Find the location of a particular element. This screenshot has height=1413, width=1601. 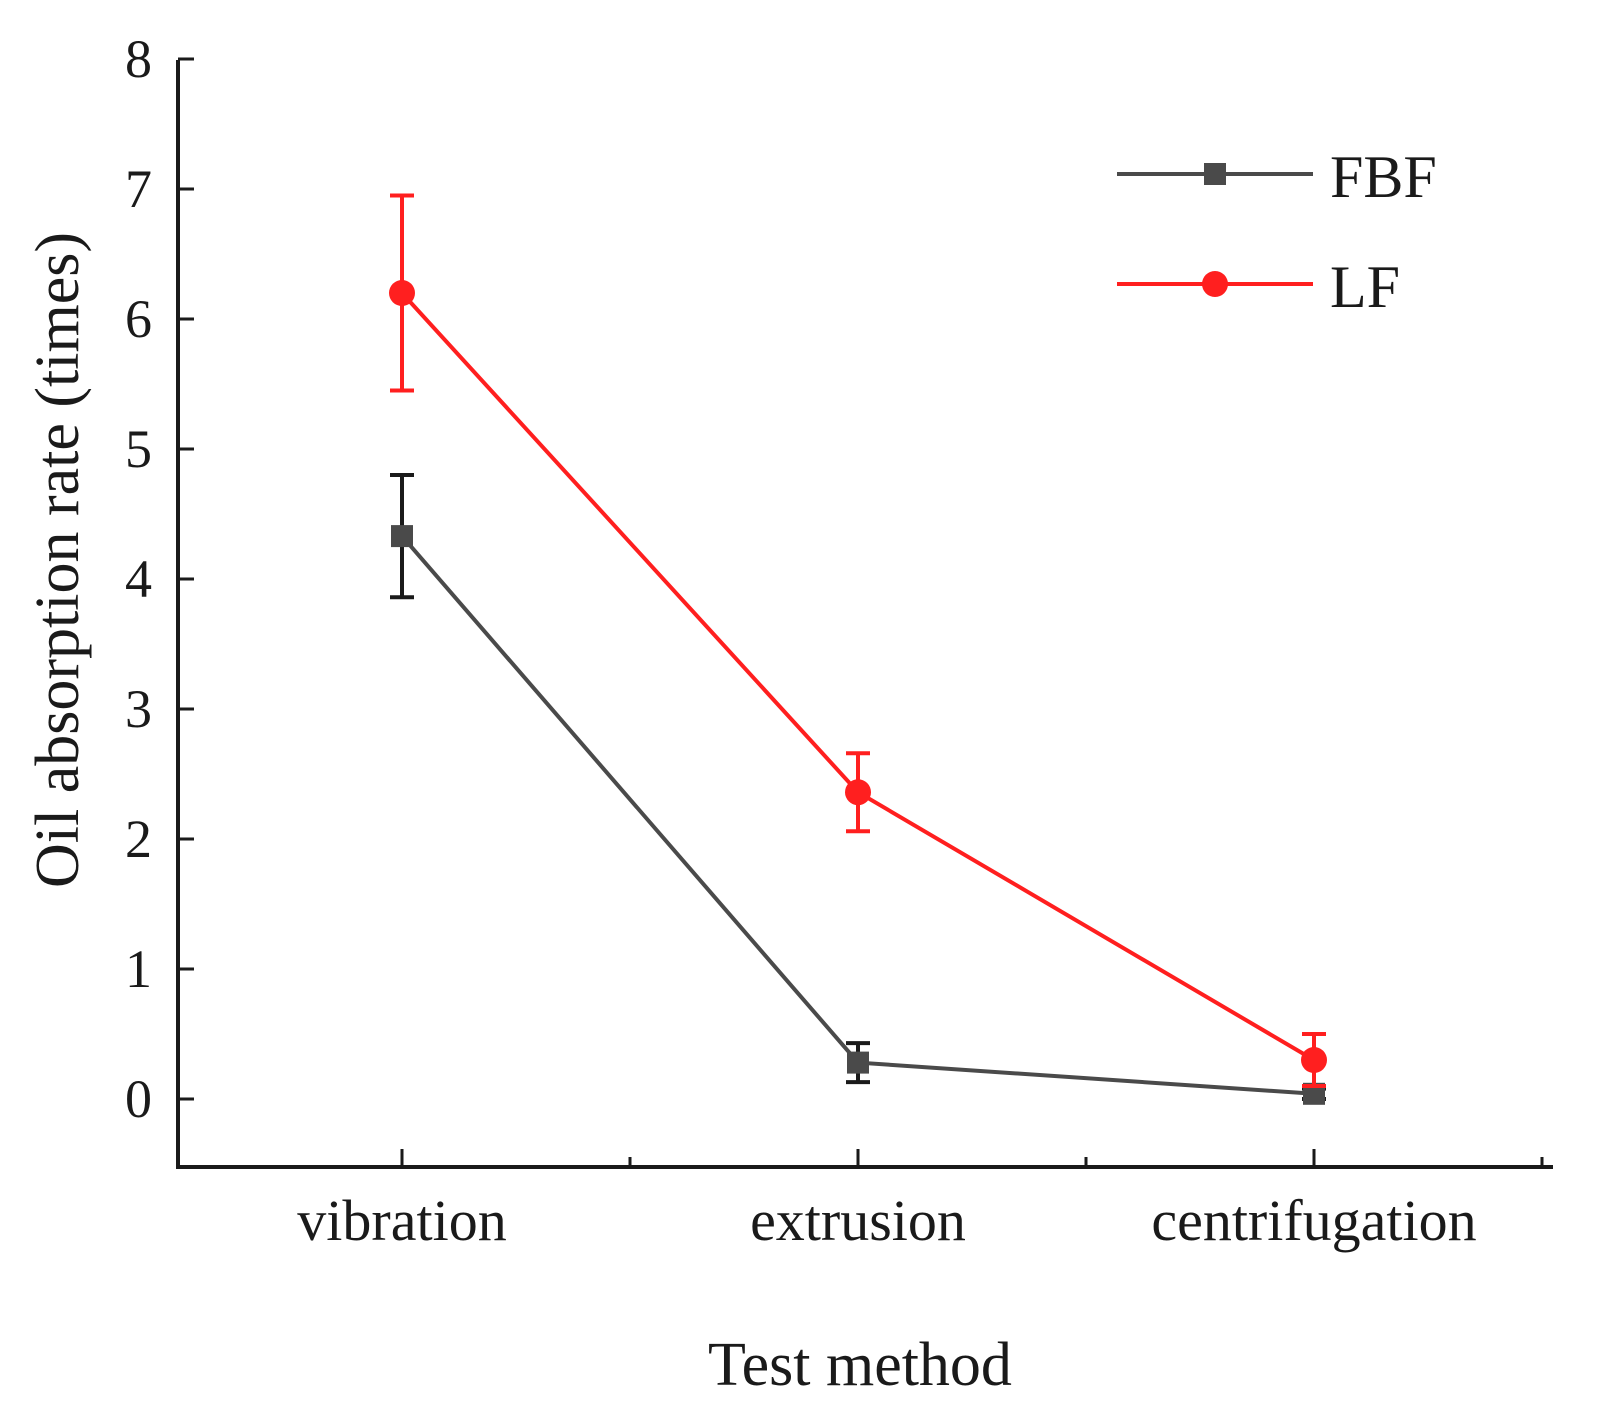

y-tick-label: 7 is located at coordinates (138, 189).